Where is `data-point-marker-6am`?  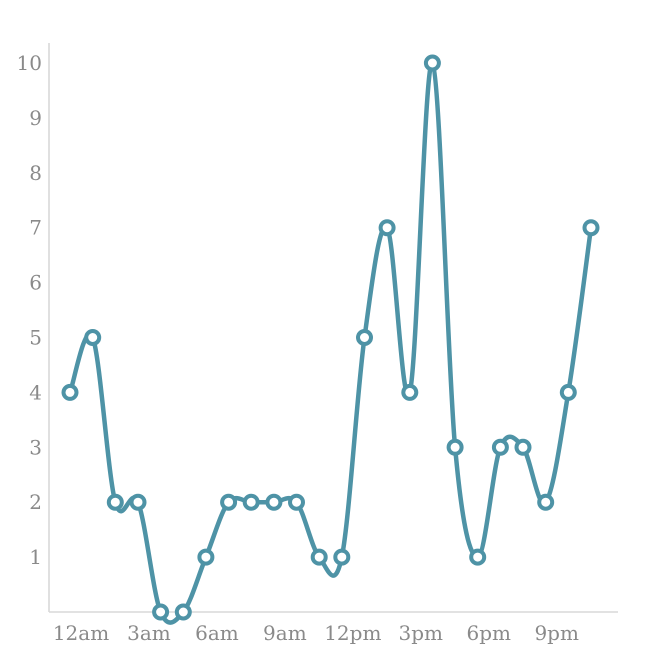 data-point-marker-6am is located at coordinates (206, 557).